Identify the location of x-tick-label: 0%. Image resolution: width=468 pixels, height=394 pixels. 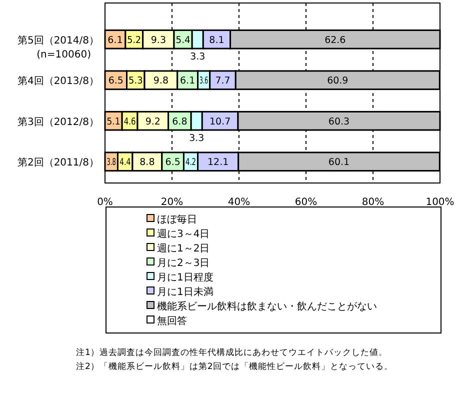
(105, 202).